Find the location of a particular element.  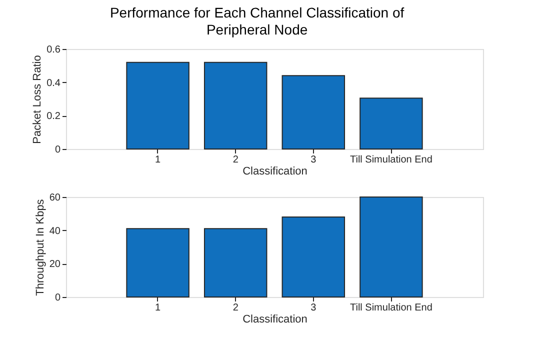

y-tick-label: 0.2 is located at coordinates (53, 116).